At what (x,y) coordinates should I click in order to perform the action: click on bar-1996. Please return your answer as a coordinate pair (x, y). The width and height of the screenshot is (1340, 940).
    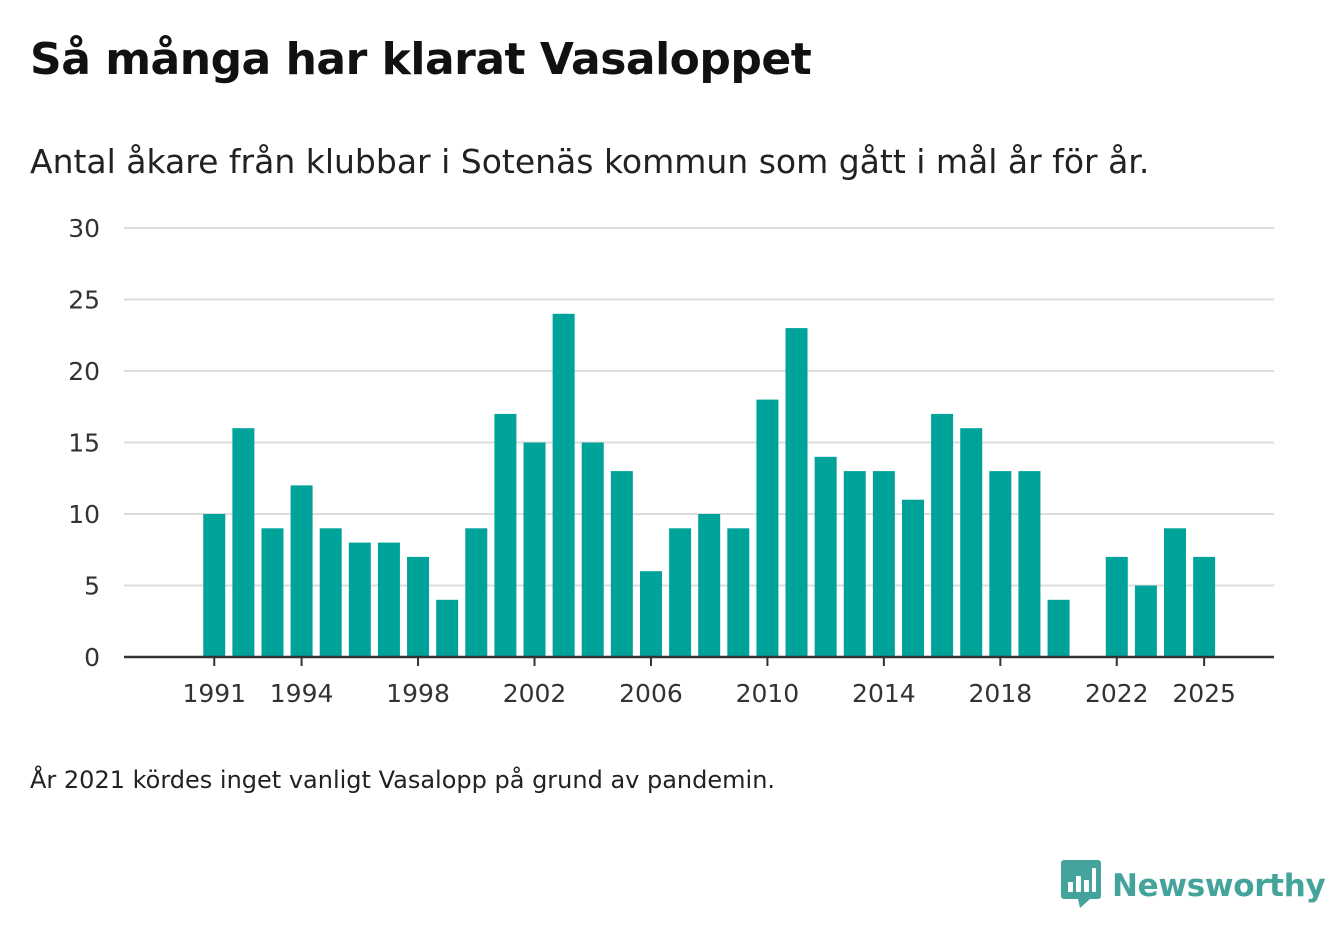
    Looking at the image, I should click on (359, 599).